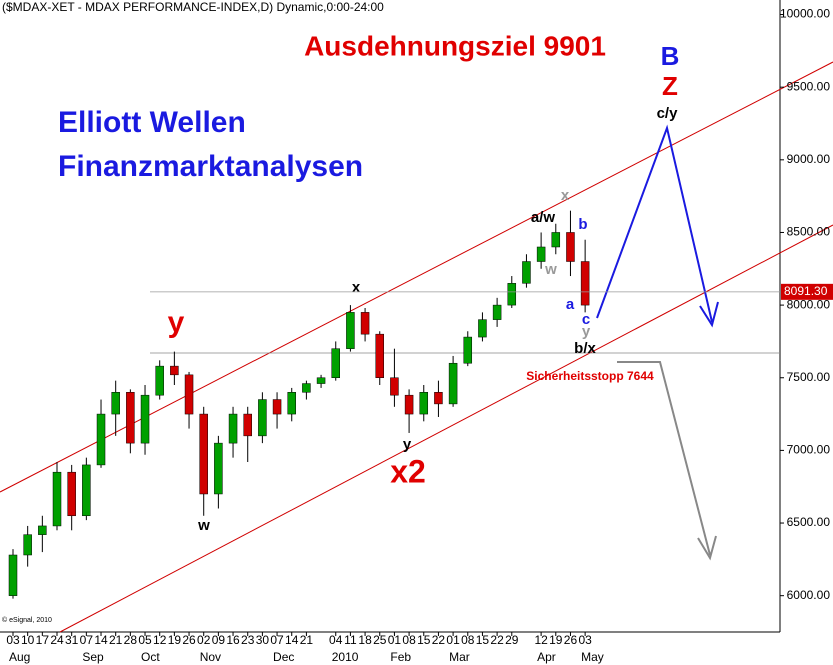  What do you see at coordinates (512, 640) in the screenshot?
I see `x-tick-label: 29` at bounding box center [512, 640].